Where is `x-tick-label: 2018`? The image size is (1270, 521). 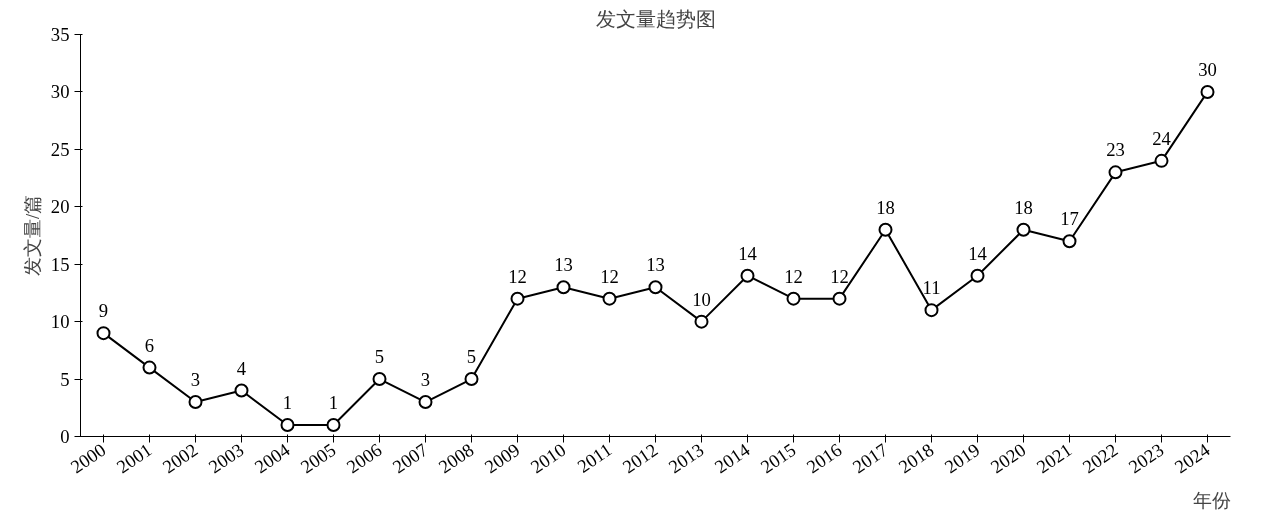
x-tick-label: 2018 is located at coordinates (916, 458).